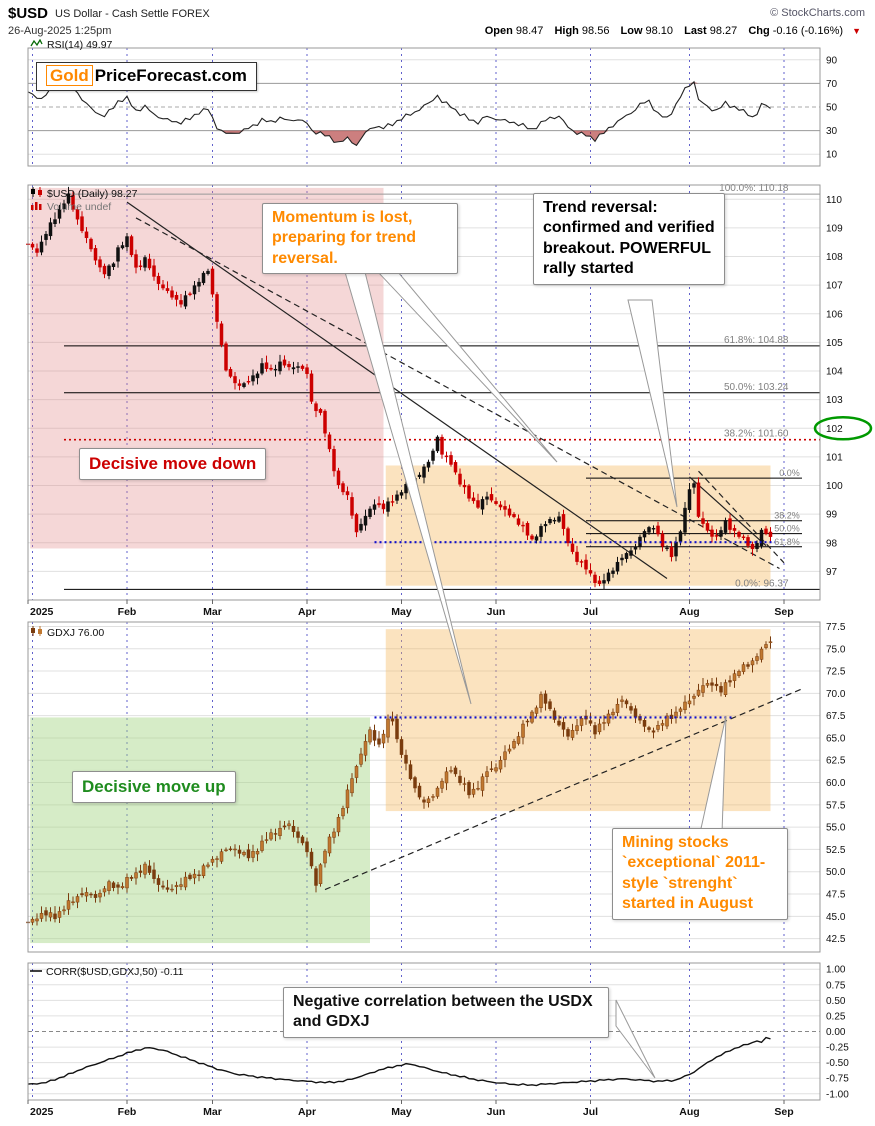 This screenshot has width=875, height=1126. Describe the element at coordinates (631, 31) in the screenshot. I see `low-label: Low` at that location.